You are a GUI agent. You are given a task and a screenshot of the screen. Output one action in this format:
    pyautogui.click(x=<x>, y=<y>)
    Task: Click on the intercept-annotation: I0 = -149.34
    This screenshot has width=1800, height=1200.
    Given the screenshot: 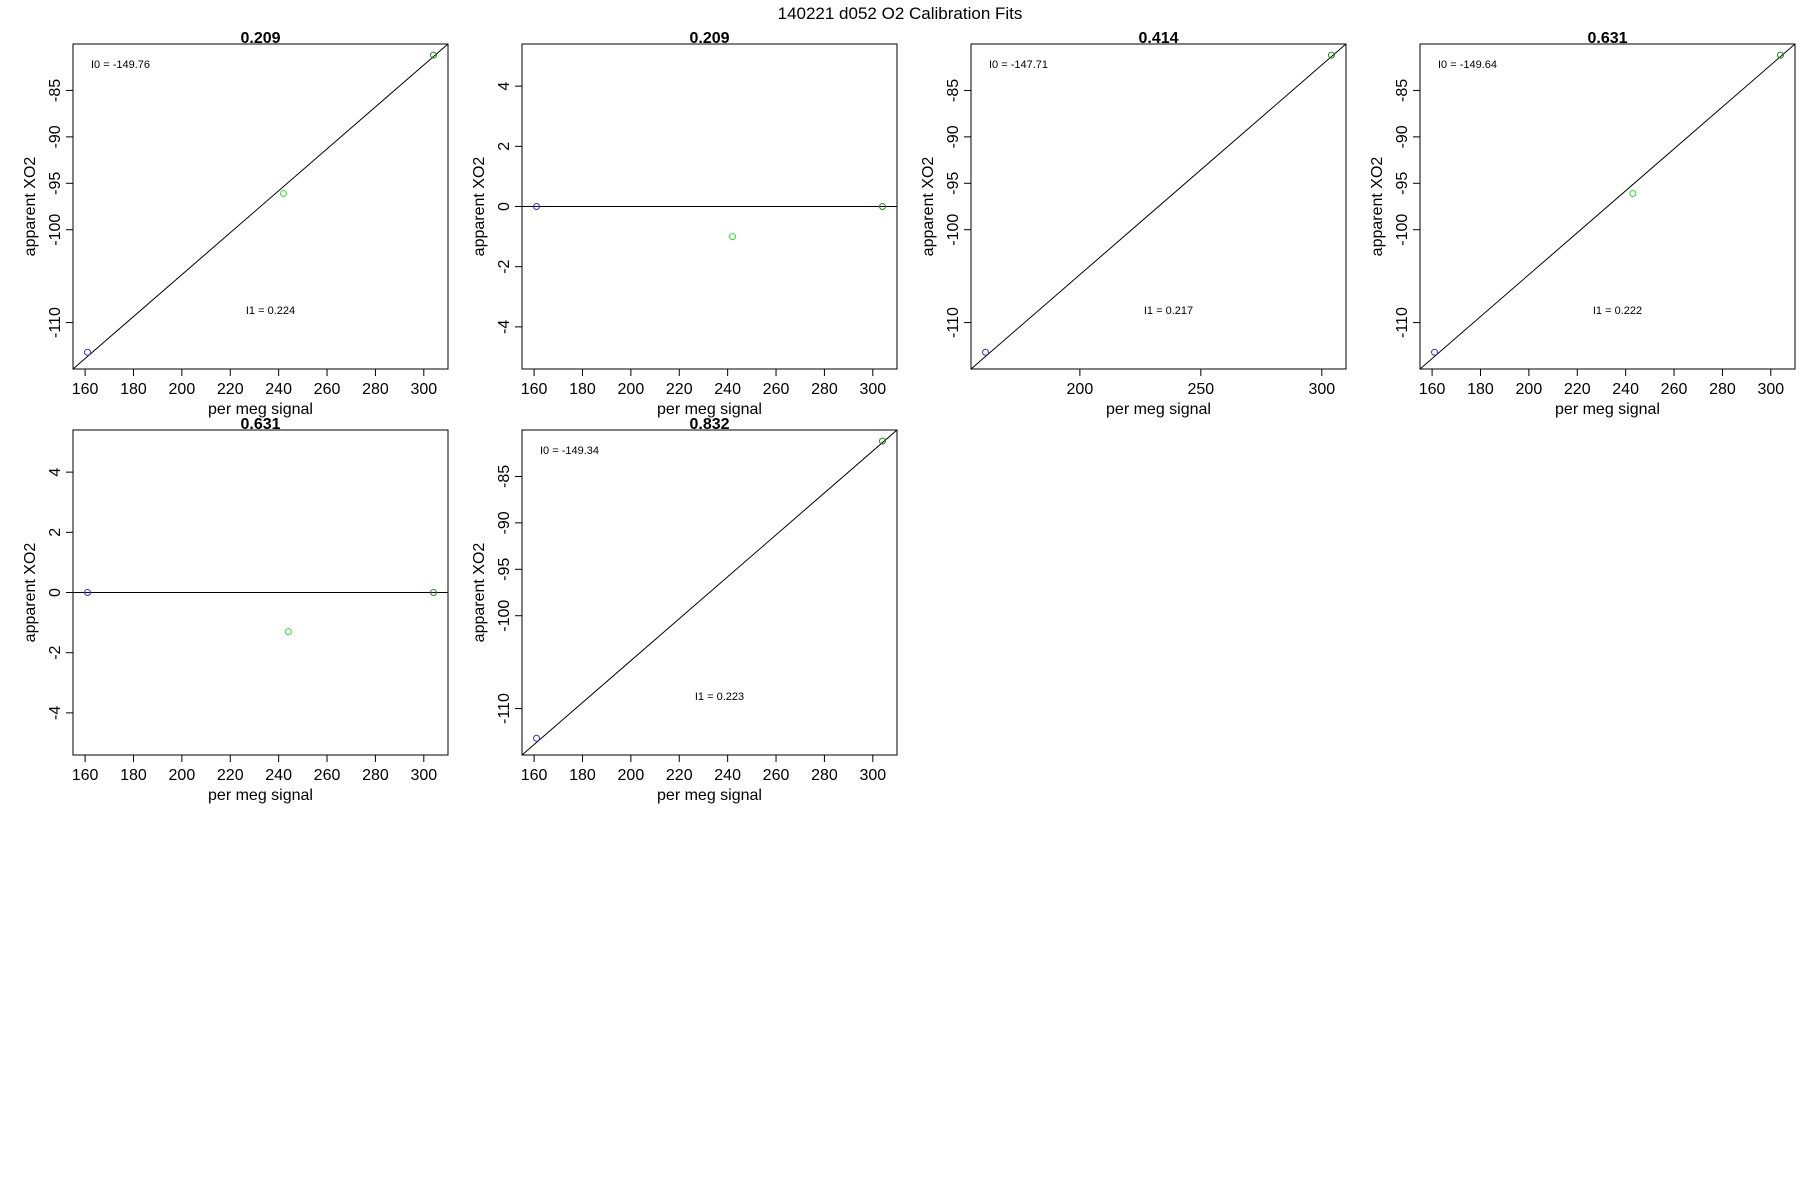 What is the action you would take?
    pyautogui.click(x=569, y=451)
    